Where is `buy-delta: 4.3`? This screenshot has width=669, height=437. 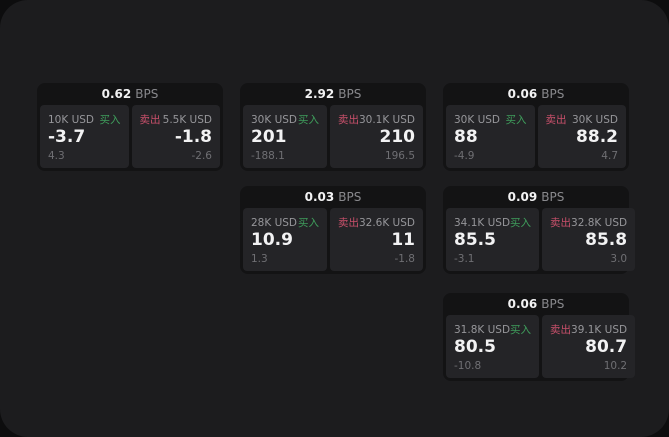
buy-delta: 4.3 is located at coordinates (56, 156).